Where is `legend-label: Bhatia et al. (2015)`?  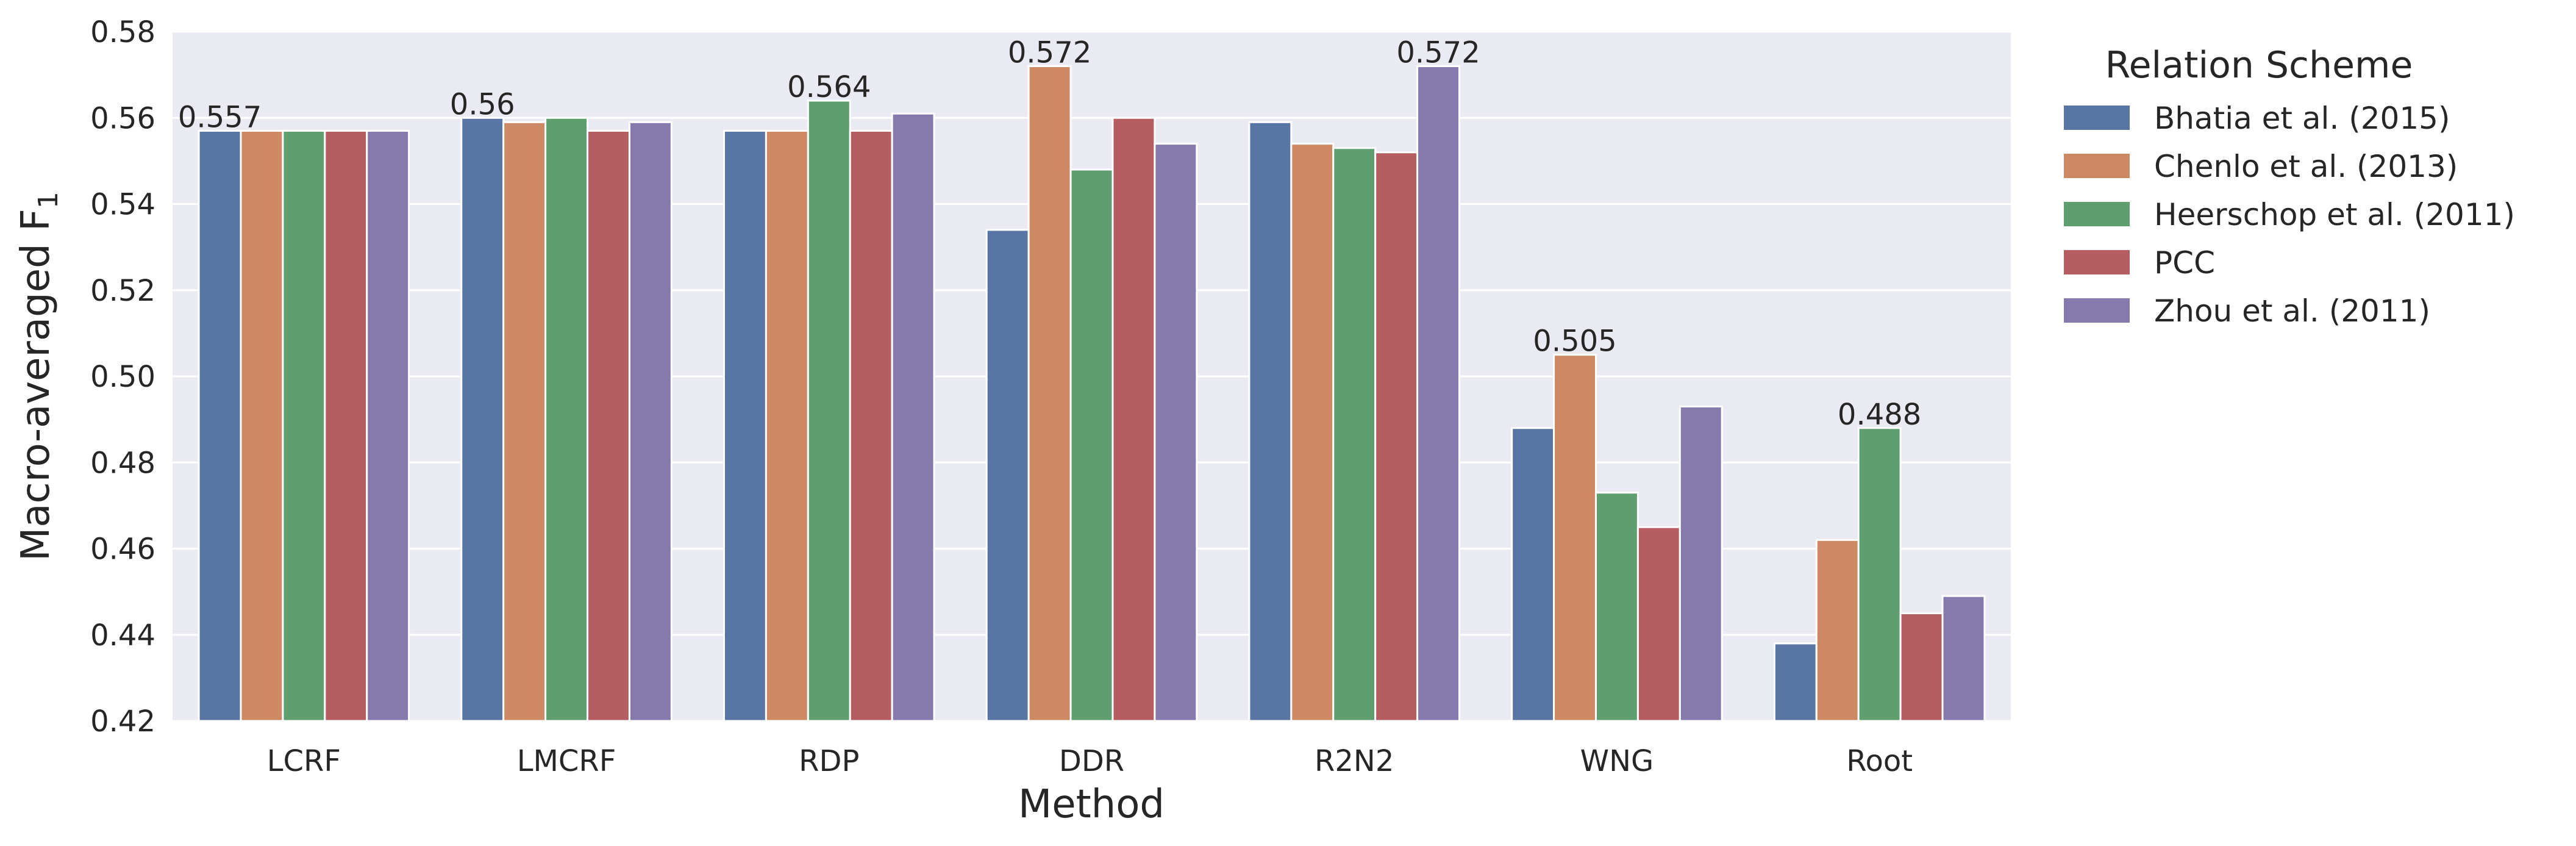
legend-label: Bhatia et al. (2015) is located at coordinates (2302, 118).